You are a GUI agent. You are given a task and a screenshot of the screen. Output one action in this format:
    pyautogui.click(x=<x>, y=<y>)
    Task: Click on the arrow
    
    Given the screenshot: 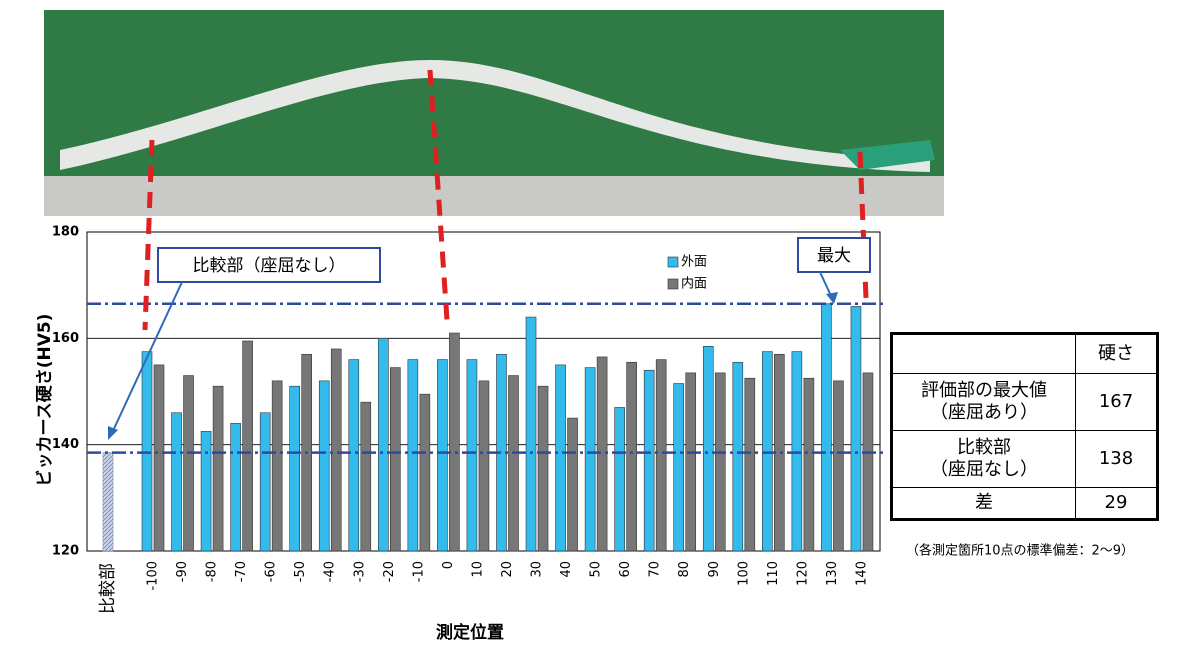 What is the action you would take?
    pyautogui.click(x=147, y=357)
    